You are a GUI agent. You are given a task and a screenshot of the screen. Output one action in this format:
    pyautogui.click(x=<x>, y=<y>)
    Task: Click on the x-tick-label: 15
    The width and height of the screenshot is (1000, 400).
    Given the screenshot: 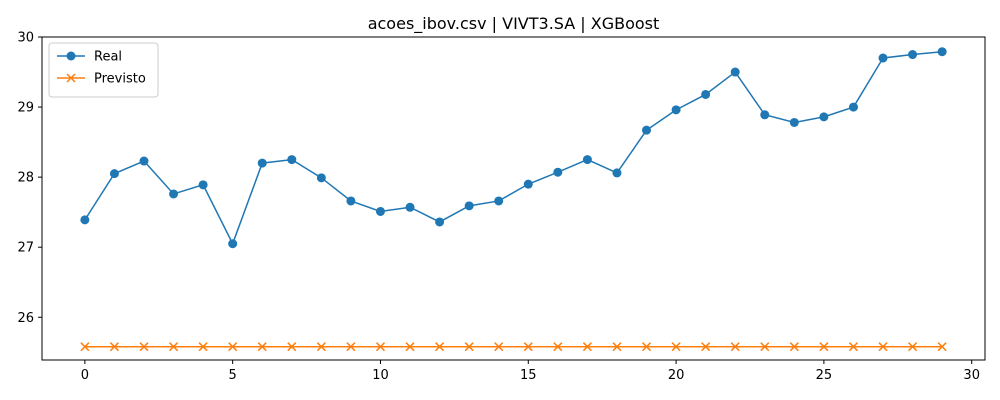 What is the action you would take?
    pyautogui.click(x=528, y=375)
    